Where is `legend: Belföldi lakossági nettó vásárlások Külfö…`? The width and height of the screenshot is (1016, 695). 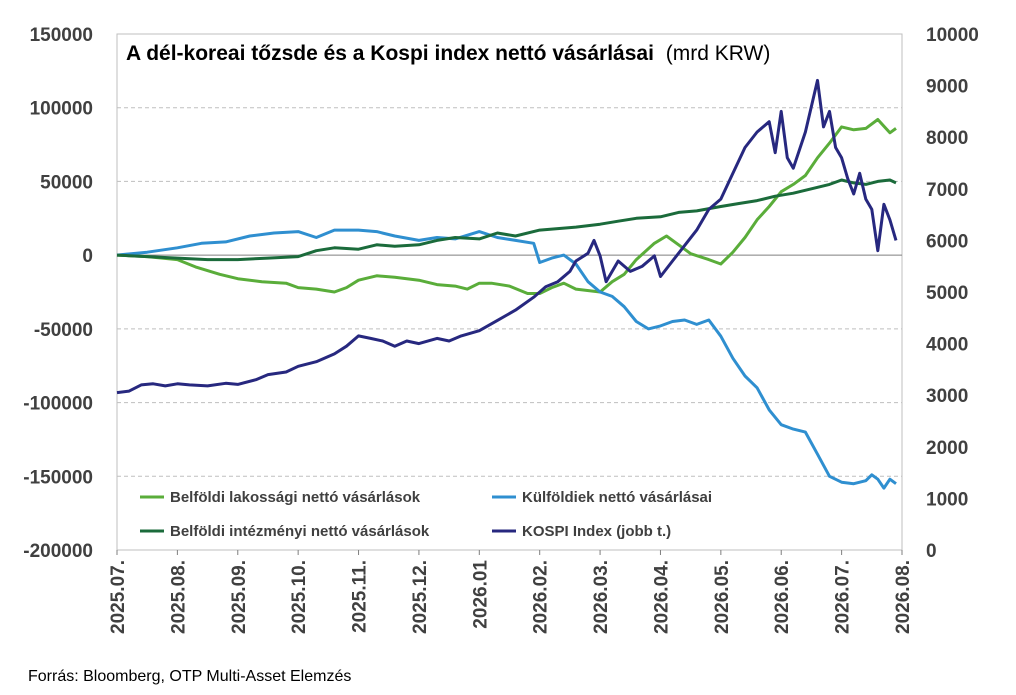 legend: Belföldi lakossági nettó vásárlások Külfö… is located at coordinates (426, 514).